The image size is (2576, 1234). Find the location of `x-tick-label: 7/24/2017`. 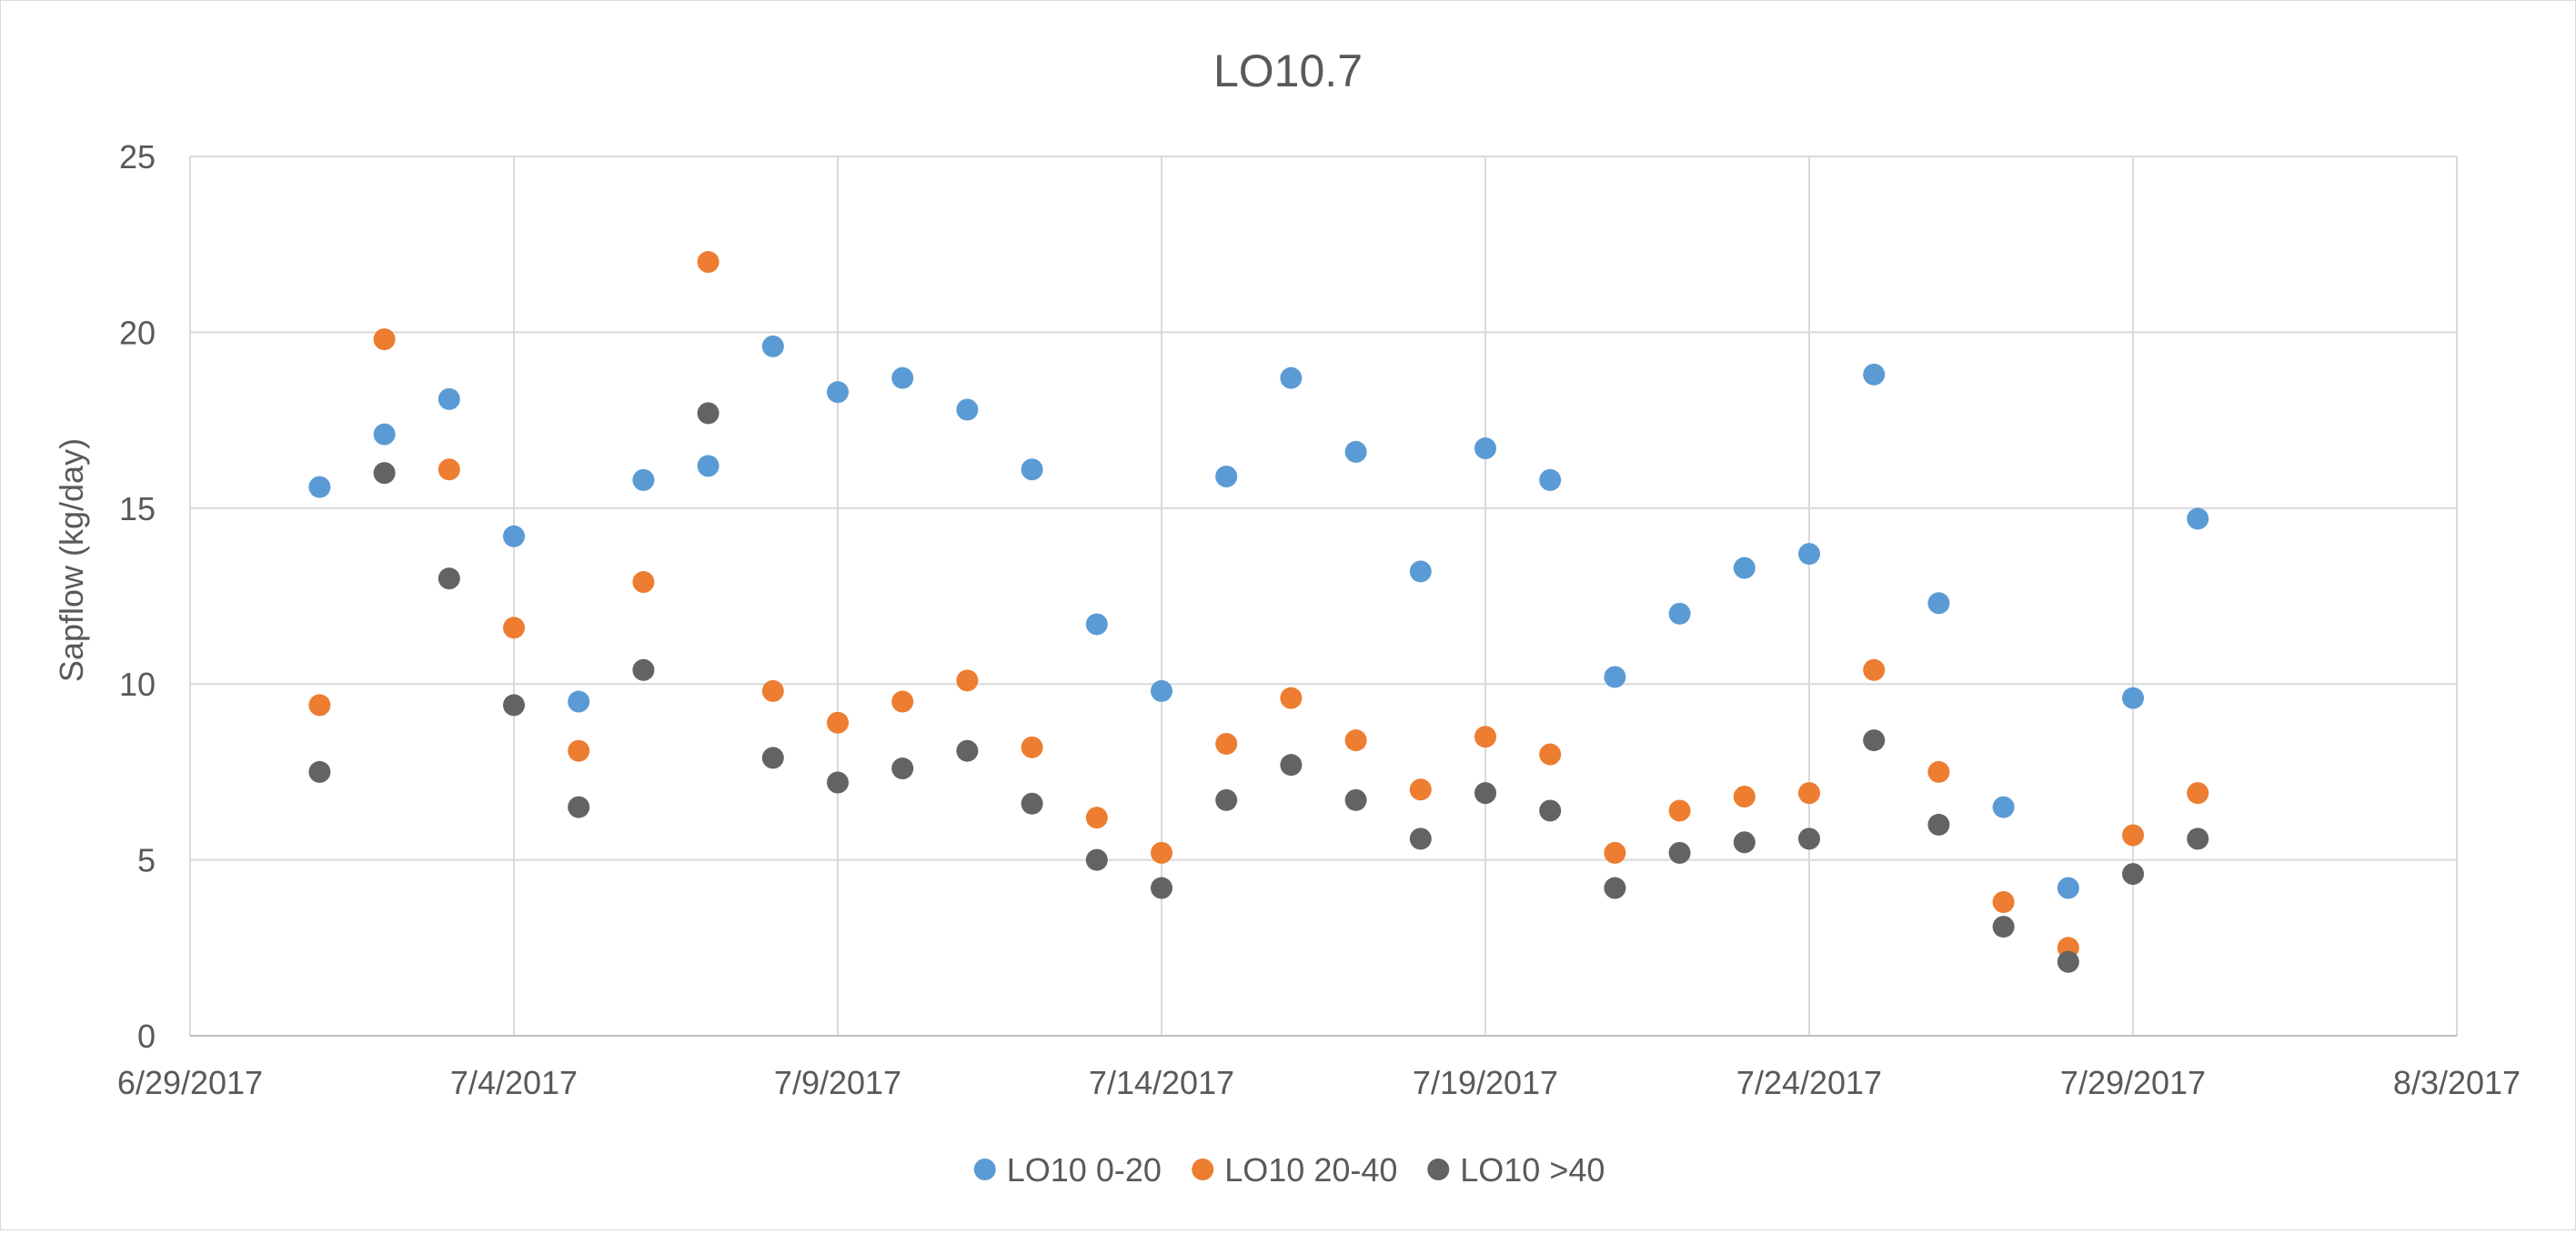

x-tick-label: 7/24/2017 is located at coordinates (1809, 1082).